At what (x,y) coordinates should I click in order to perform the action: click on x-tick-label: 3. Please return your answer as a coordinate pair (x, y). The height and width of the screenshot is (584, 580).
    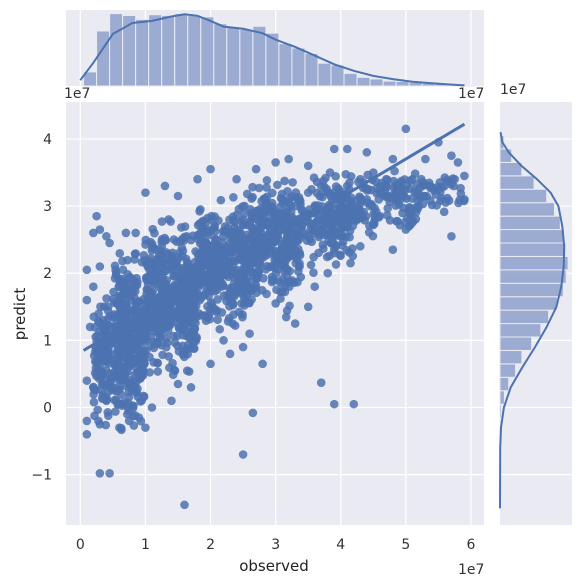
    Looking at the image, I should click on (275, 545).